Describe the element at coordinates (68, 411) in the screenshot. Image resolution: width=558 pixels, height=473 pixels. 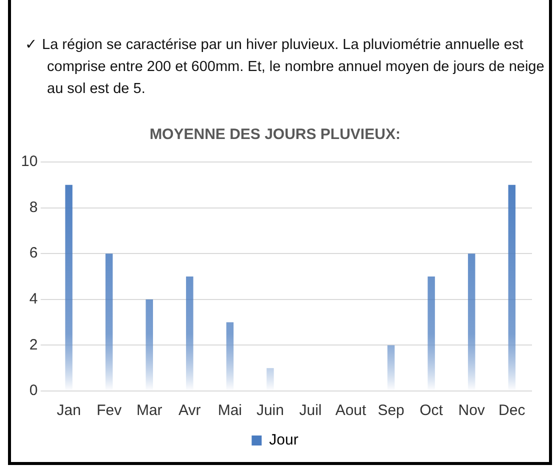
I see `x-tick-label: Jan` at that location.